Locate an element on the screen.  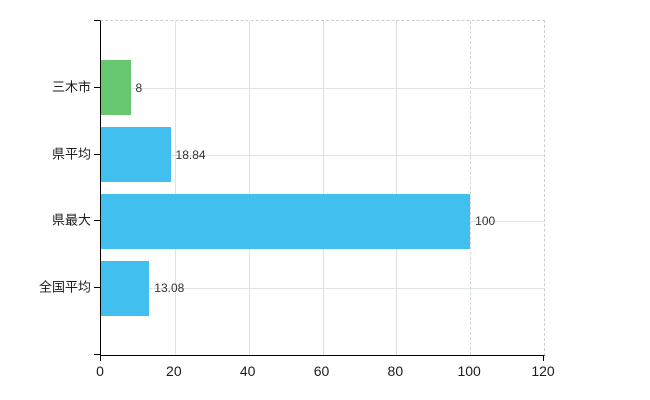
category-label: 県平均 is located at coordinates (71, 154).